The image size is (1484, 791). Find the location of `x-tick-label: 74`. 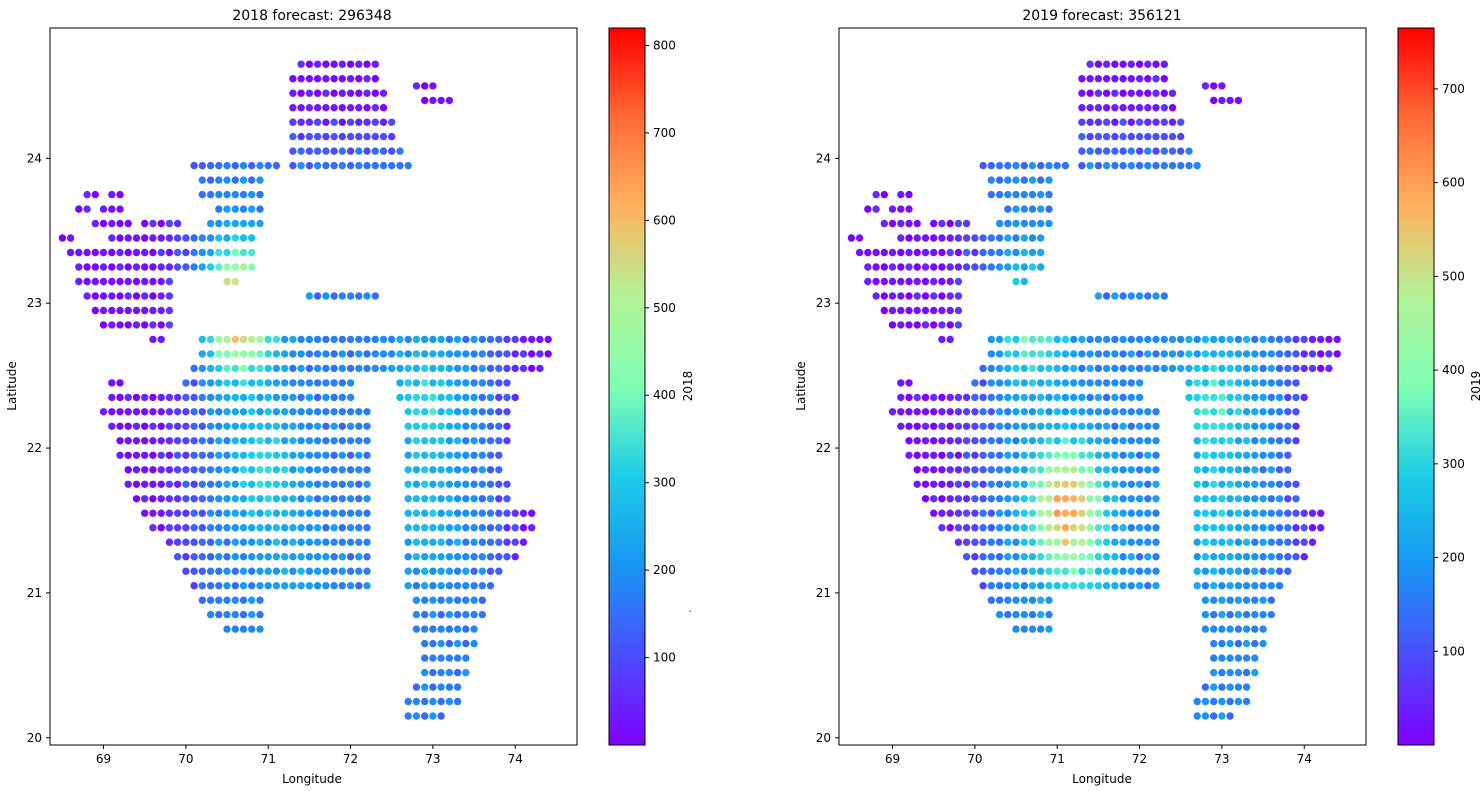

x-tick-label: 74 is located at coordinates (515, 759).